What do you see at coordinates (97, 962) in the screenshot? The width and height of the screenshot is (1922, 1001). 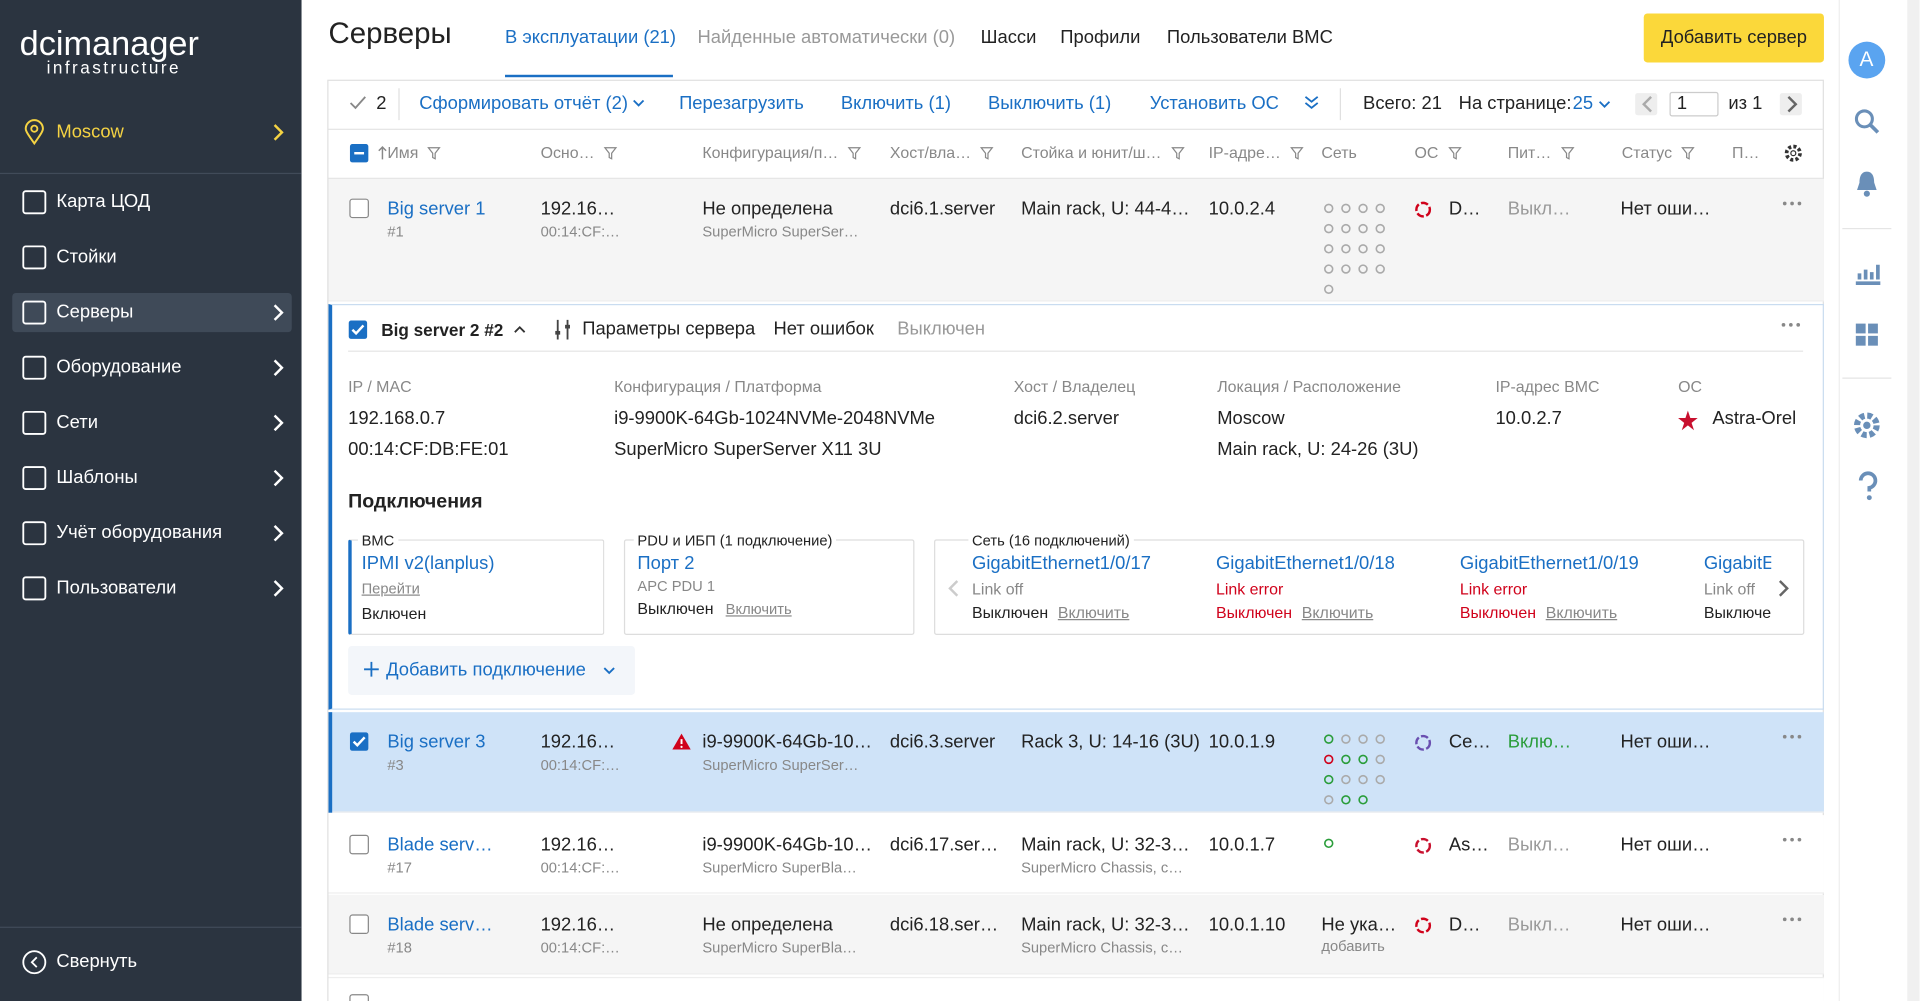 I see `collapse: Свернуть` at bounding box center [97, 962].